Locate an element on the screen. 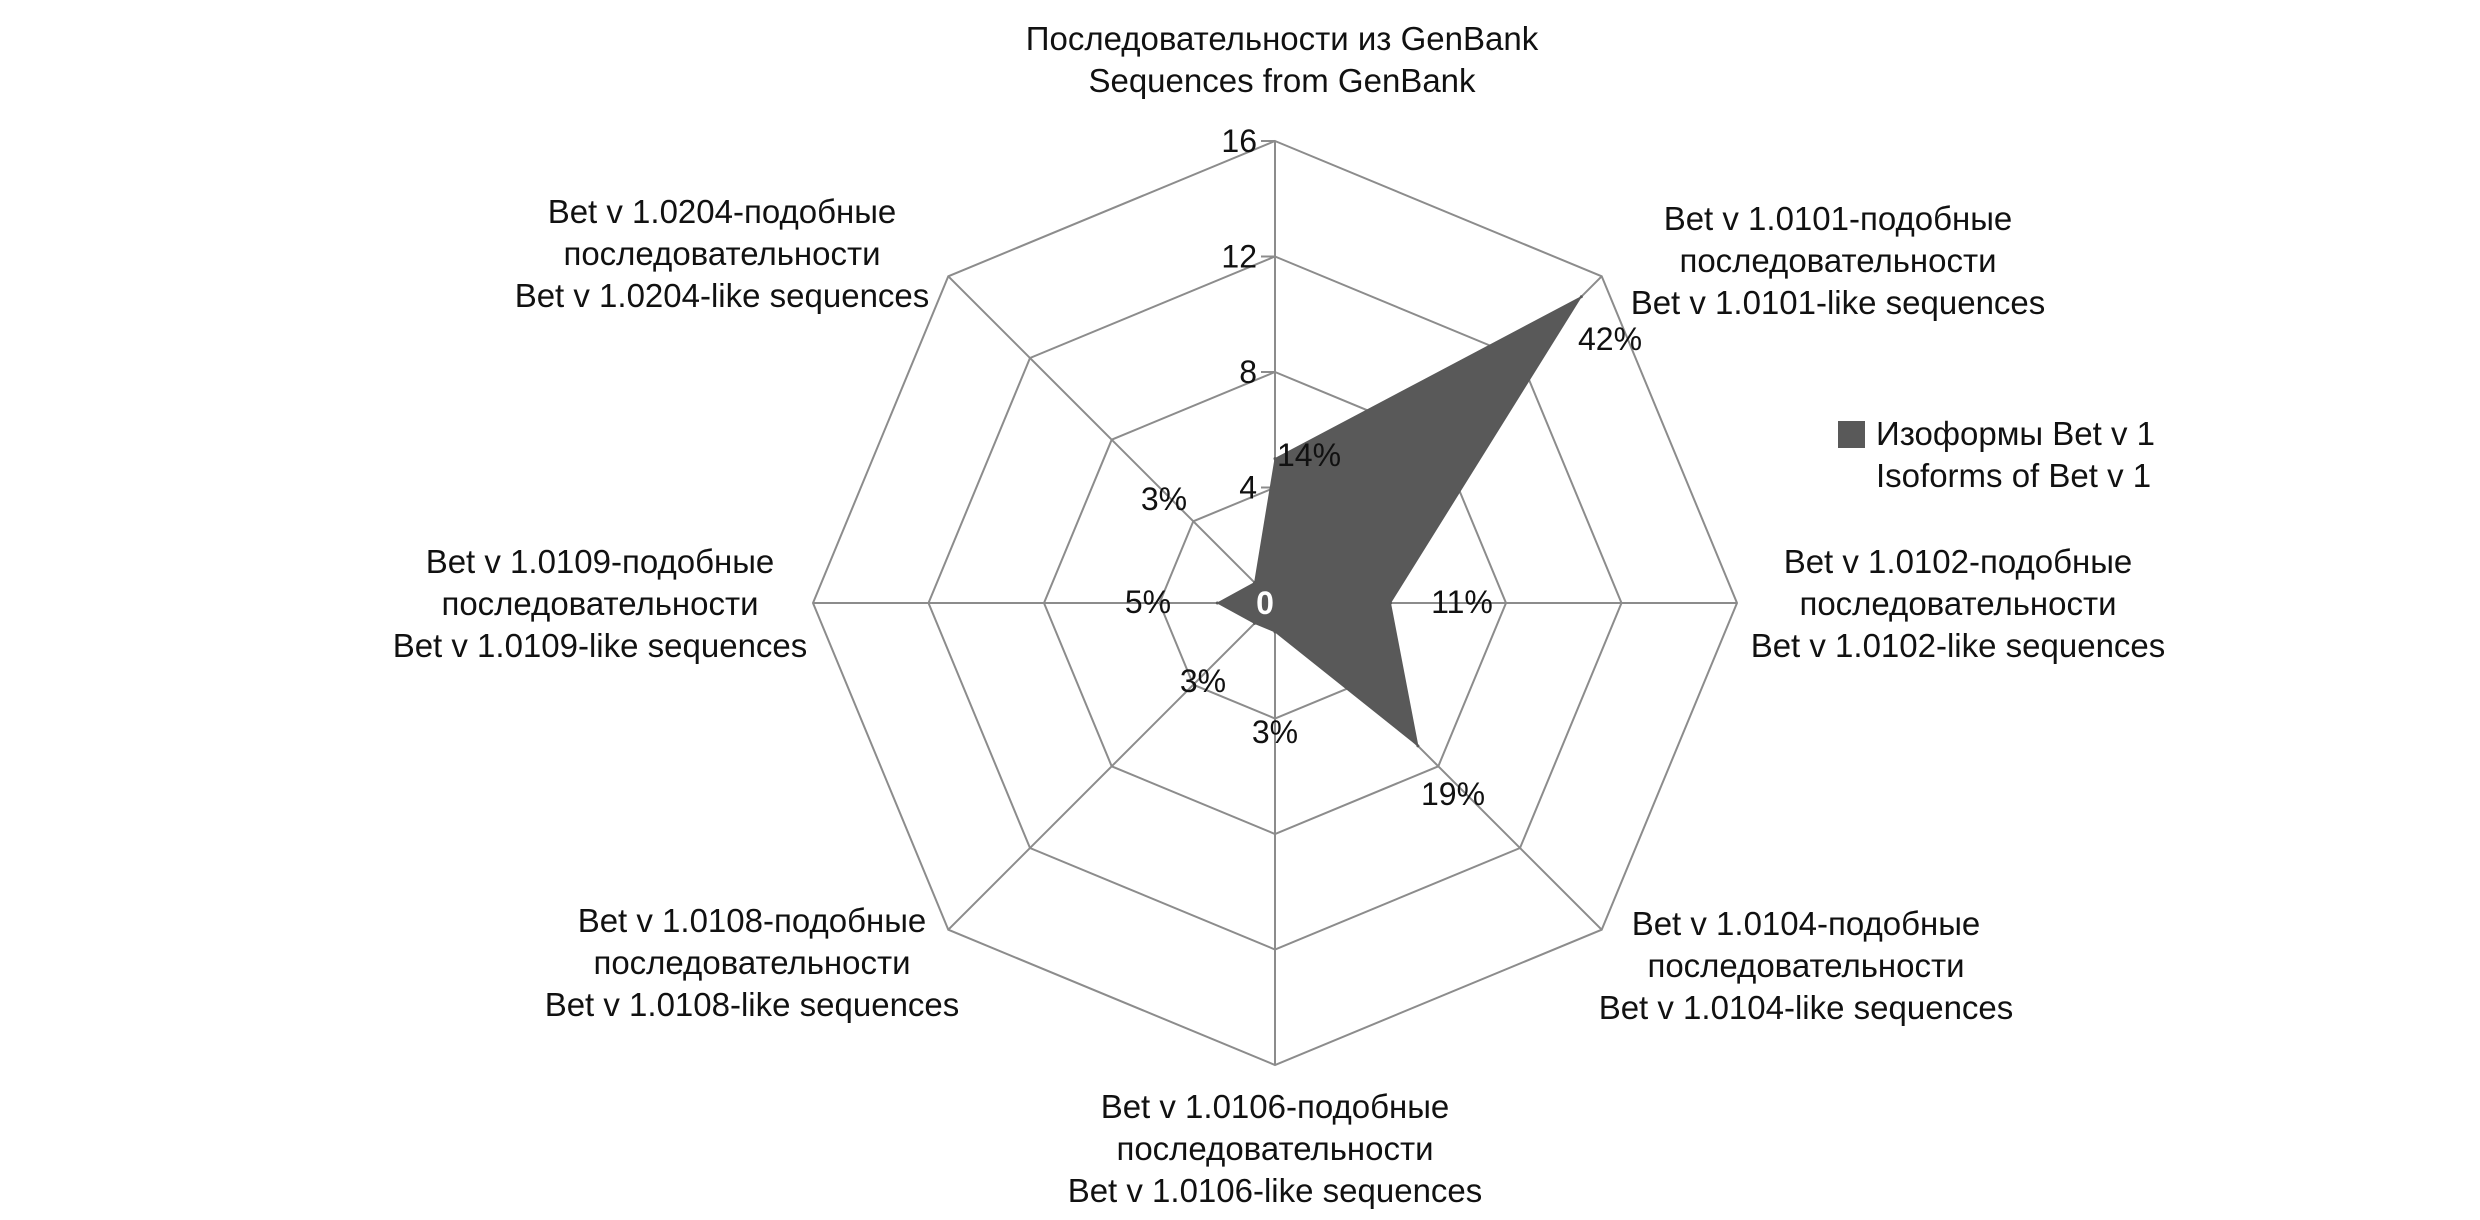  label-line: Bet v 1.0204-like sequences is located at coordinates (722, 295).